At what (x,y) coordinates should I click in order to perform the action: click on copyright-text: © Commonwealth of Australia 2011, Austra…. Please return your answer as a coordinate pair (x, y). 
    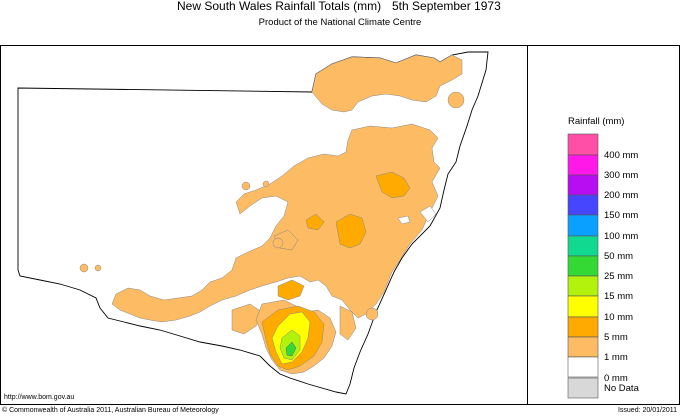
    Looking at the image, I should click on (110, 410).